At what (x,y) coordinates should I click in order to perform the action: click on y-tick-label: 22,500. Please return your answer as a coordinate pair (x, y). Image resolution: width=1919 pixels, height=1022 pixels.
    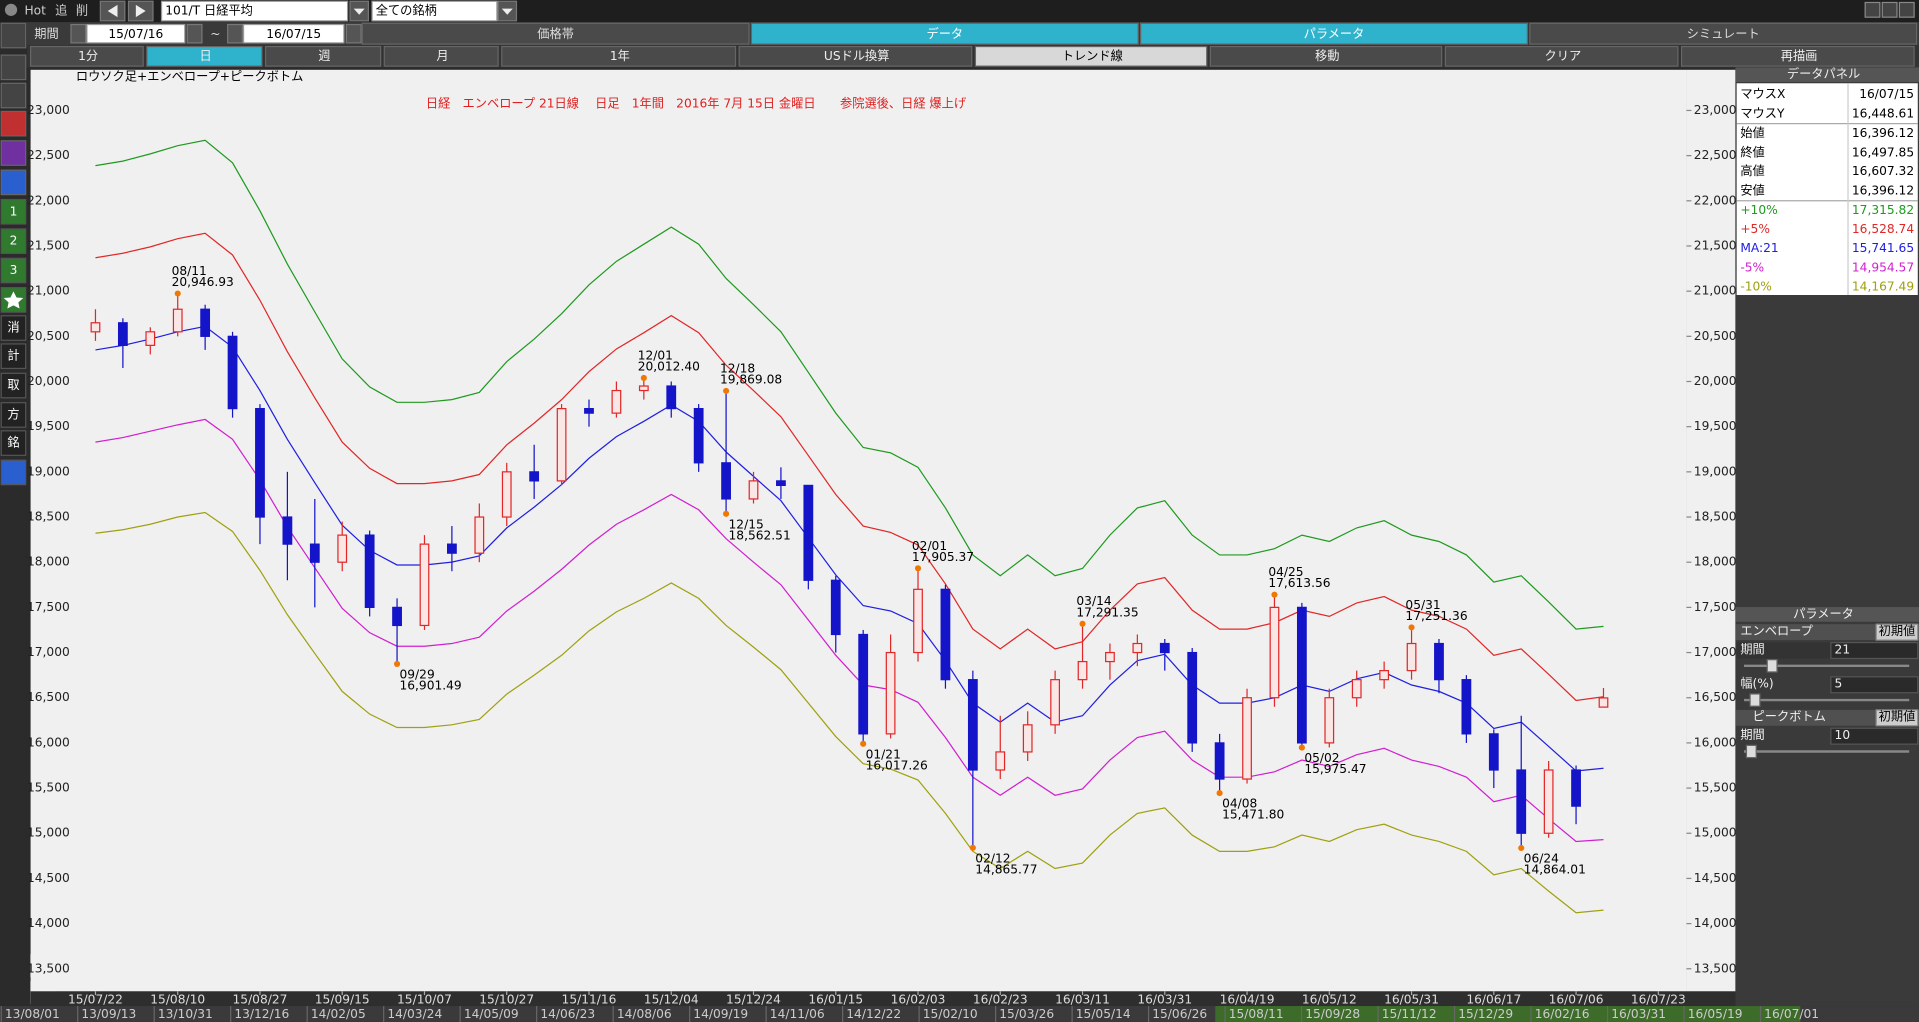
    Looking at the image, I should click on (48, 155).